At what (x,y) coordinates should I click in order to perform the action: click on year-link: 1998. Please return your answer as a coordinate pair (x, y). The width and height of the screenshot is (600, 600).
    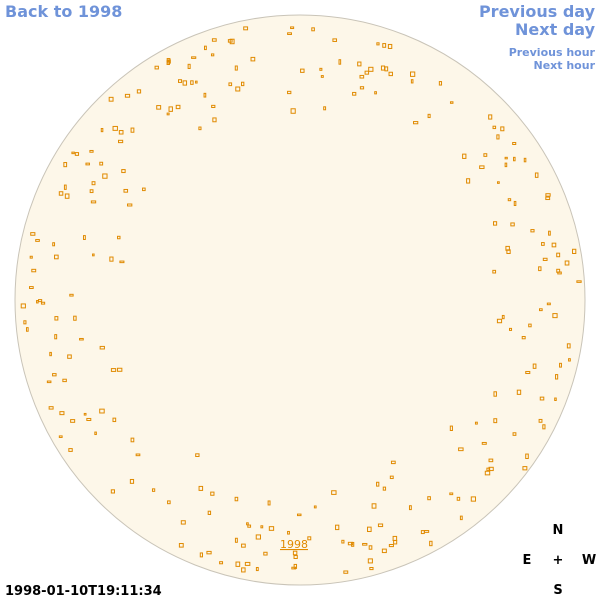
    Looking at the image, I should click on (294, 544).